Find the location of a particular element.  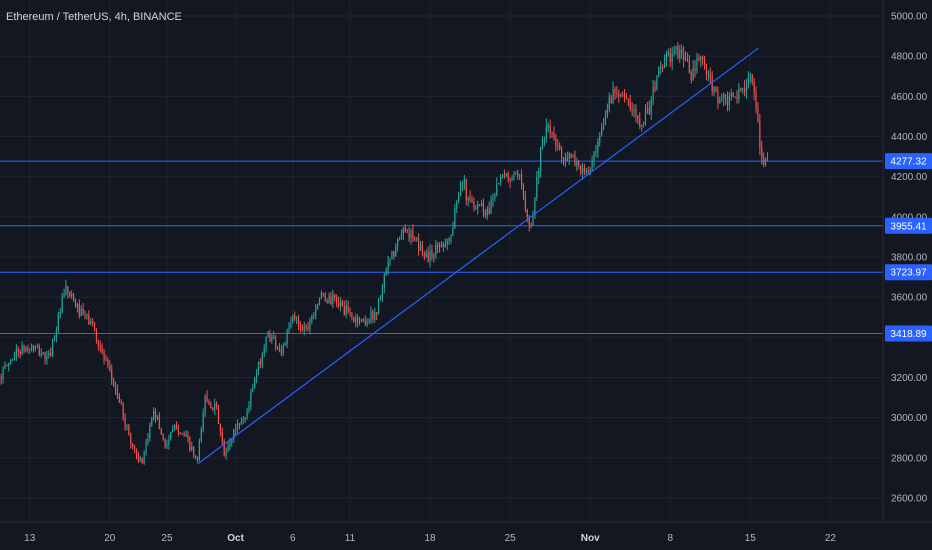

price-tick-label: 4200.00 is located at coordinates (909, 177).